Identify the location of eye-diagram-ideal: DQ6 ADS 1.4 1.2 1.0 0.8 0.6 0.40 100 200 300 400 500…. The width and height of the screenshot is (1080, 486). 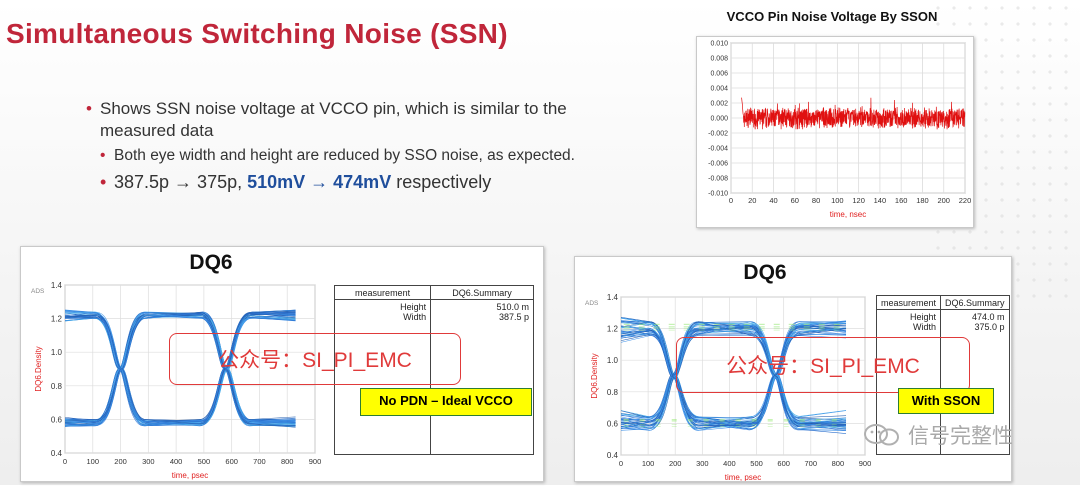
(176, 365).